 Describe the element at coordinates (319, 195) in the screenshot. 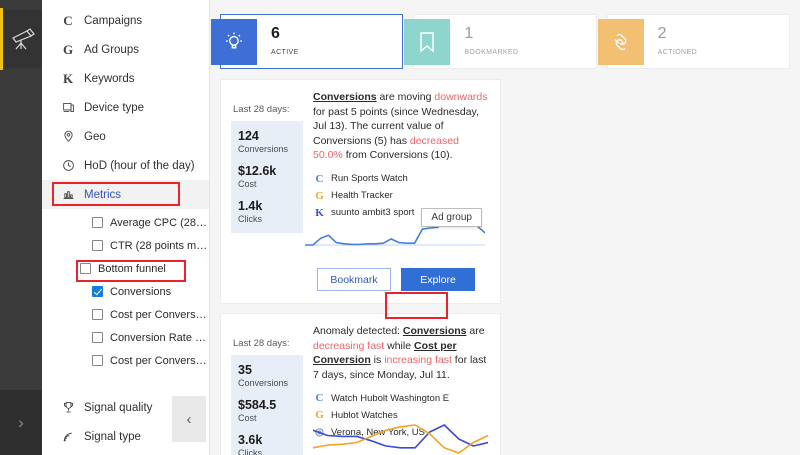

I see `ad-group-icon: G` at that location.